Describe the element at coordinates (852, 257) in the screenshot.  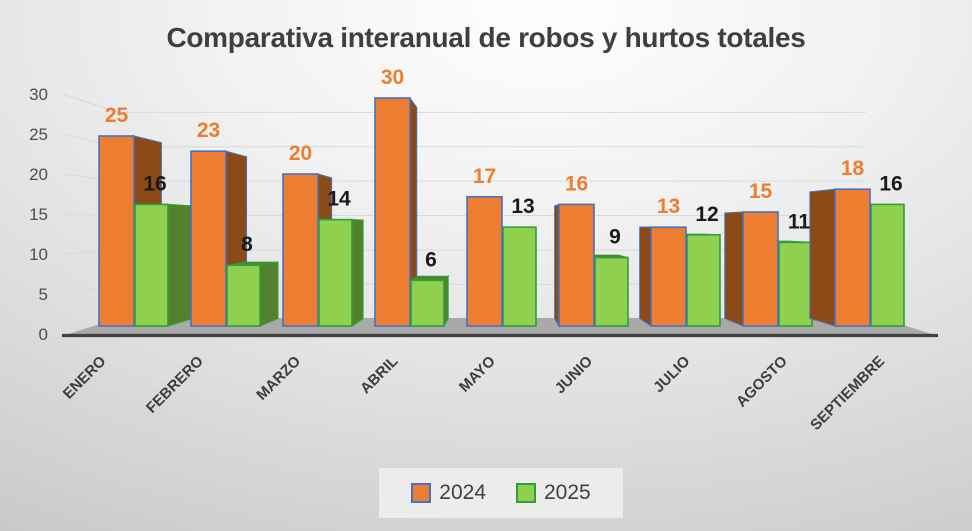
I see `bar-2024-SEPTIEMBRE` at that location.